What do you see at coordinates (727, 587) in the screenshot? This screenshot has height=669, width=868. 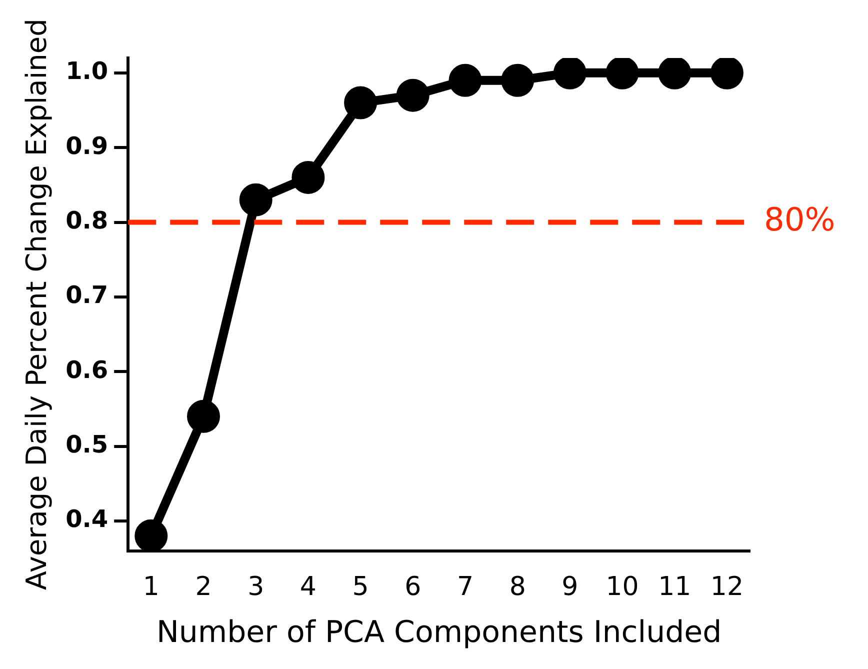 I see `x-tick-label: 12` at bounding box center [727, 587].